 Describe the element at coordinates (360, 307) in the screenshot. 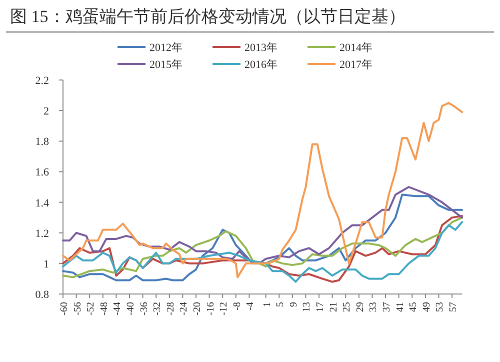

I see `x-tick-label: 29` at that location.